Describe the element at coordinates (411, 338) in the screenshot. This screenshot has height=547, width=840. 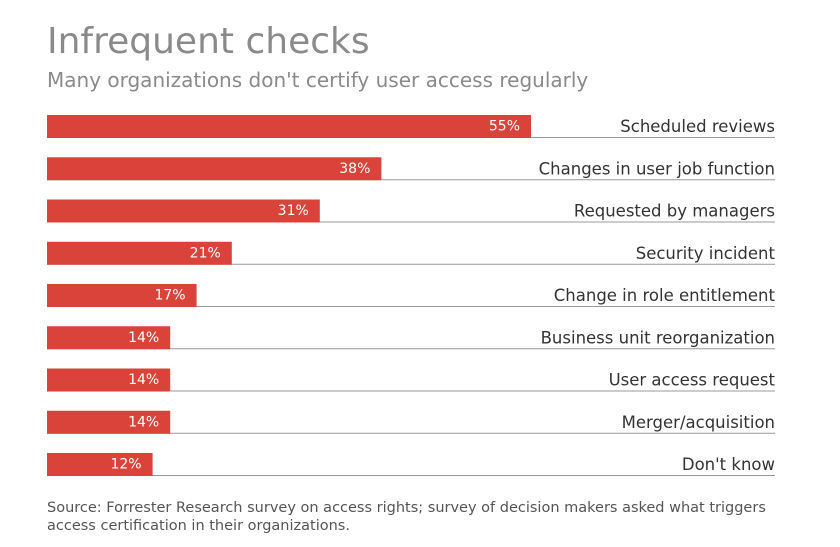
I see `bar-row: 14% Business unit reorganization` at that location.